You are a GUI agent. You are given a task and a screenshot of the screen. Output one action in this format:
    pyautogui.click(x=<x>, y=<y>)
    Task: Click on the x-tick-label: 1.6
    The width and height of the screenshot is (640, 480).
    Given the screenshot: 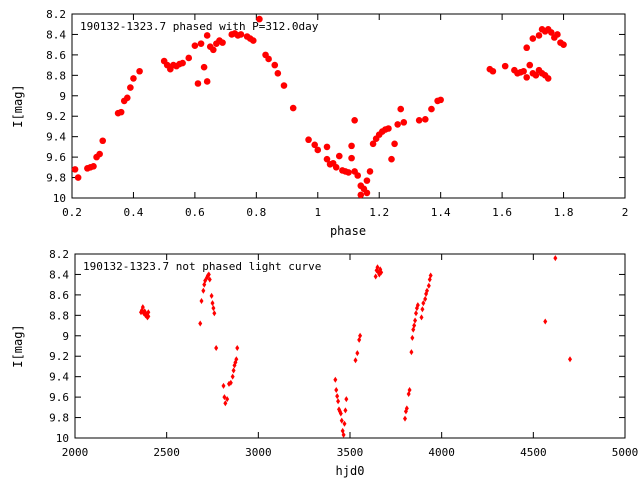 What is the action you would take?
    pyautogui.click(x=502, y=212)
    